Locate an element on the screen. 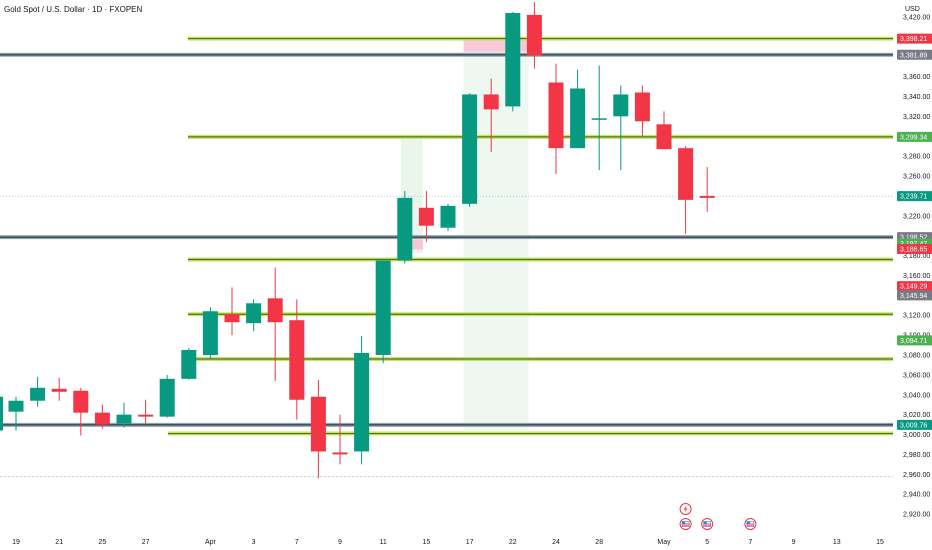 This screenshot has width=932, height=550. y-tick-label: 3,420.00 is located at coordinates (916, 17).